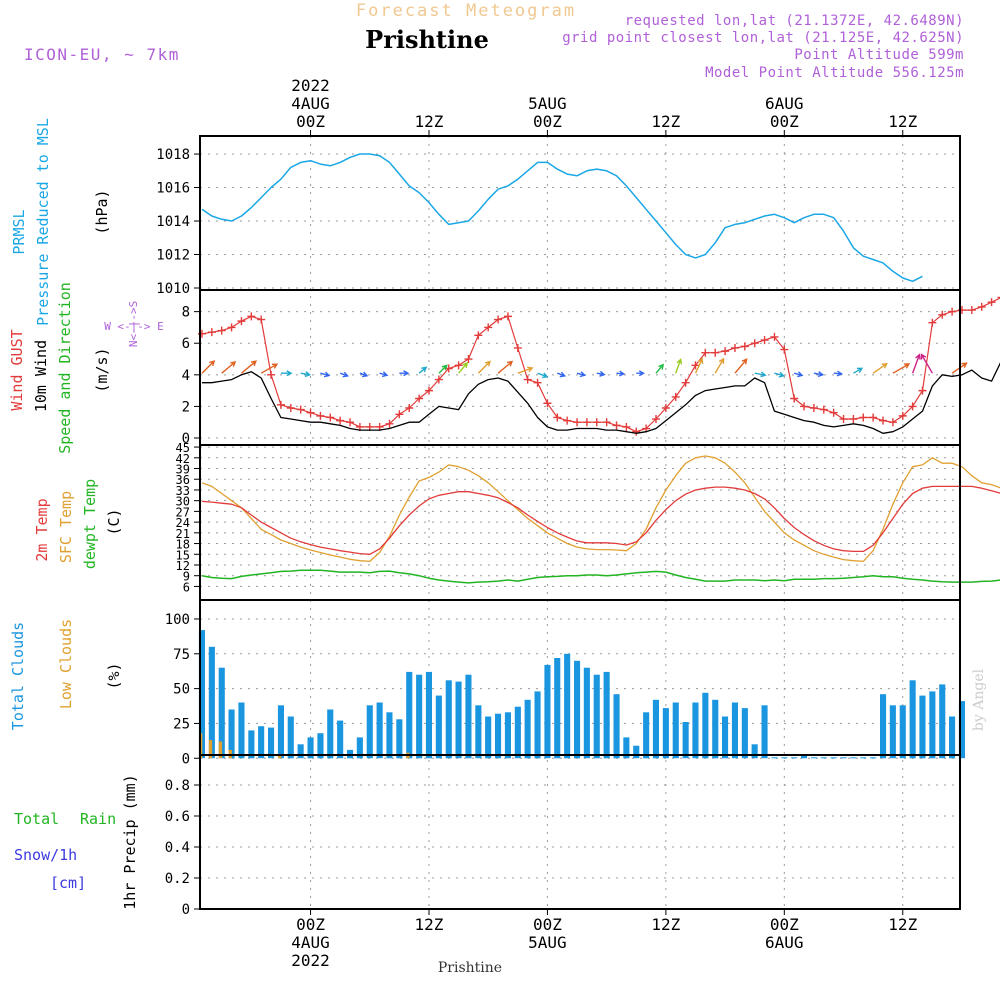  I want to click on pressure-unit: (hPa), so click(102, 211).